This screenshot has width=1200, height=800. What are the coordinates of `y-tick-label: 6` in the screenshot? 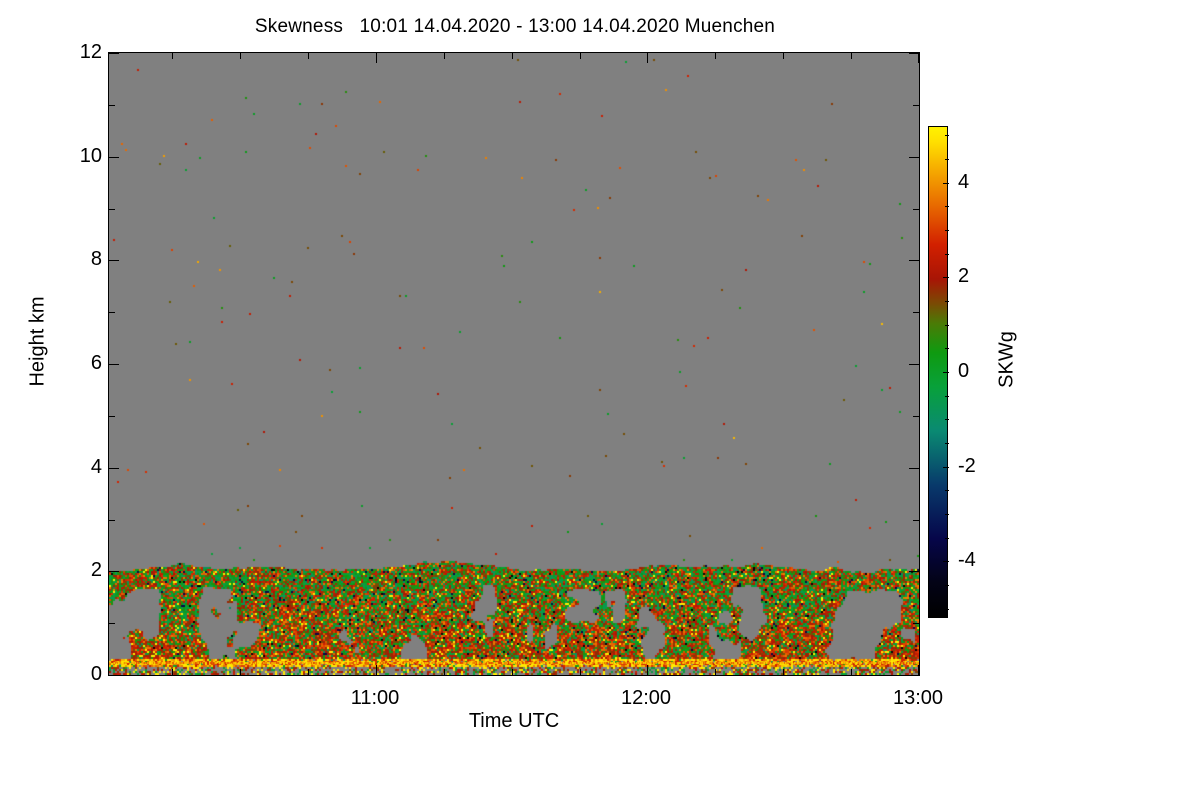 It's located at (96, 363).